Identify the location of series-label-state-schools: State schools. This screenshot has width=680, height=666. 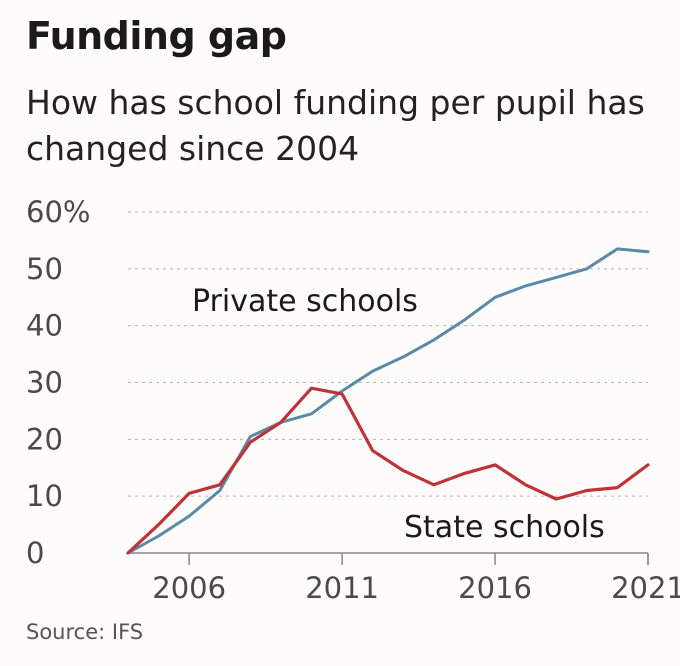
(504, 527).